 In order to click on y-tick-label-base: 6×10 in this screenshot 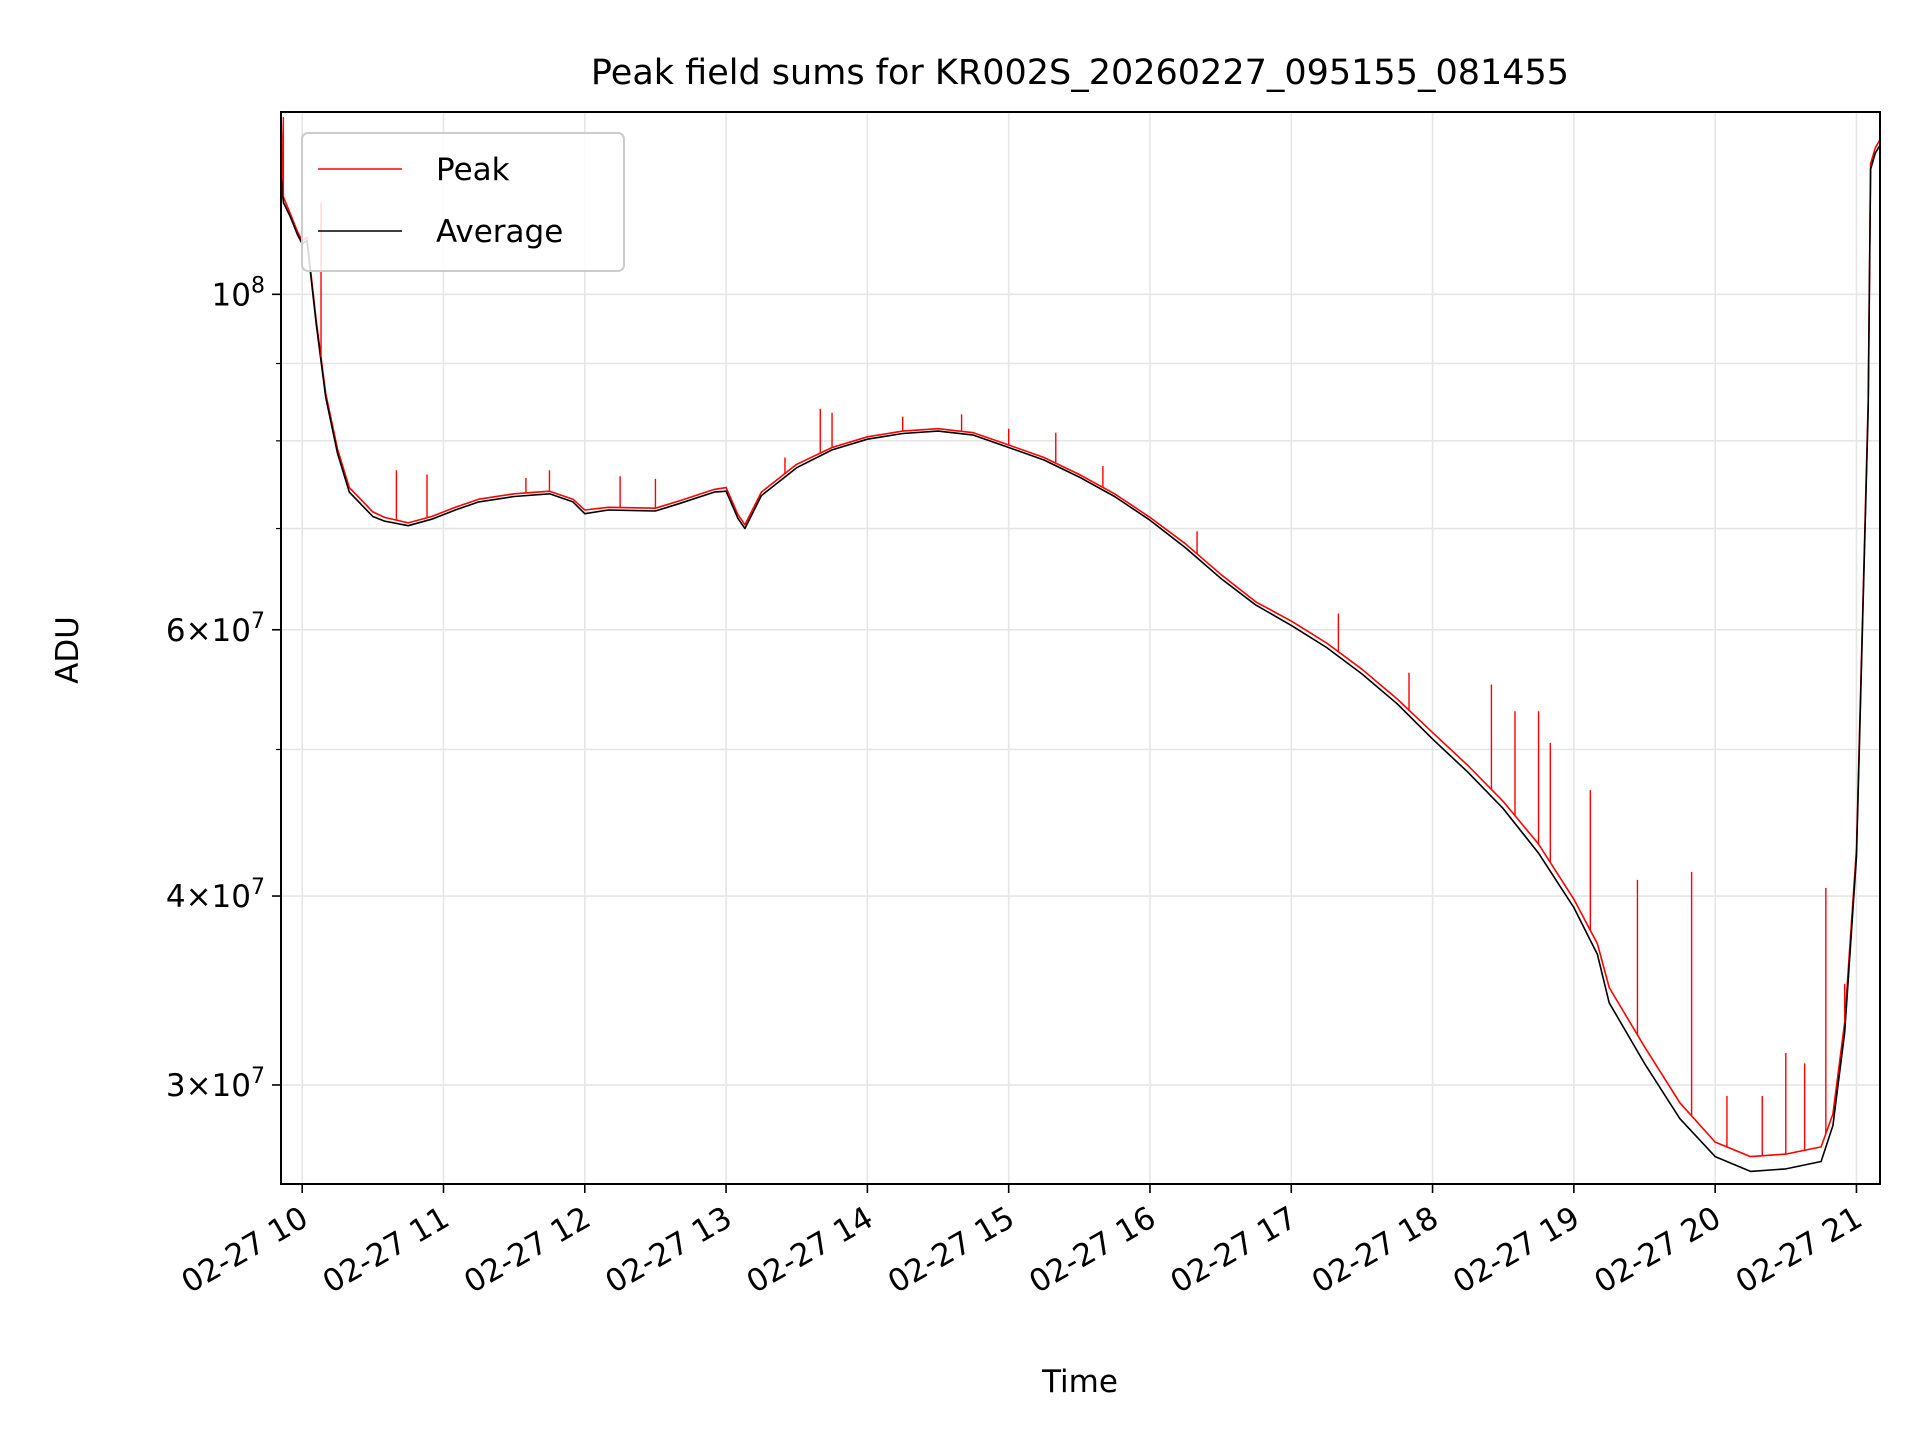, I will do `click(208, 631)`.